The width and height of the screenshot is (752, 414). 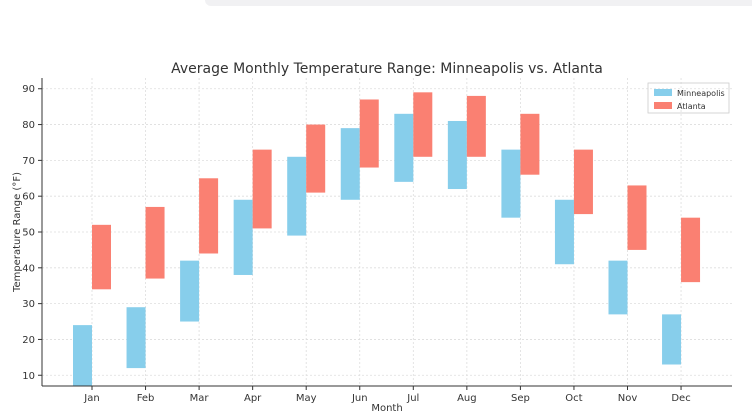 I want to click on bar-minneapolis-jul, so click(x=404, y=147).